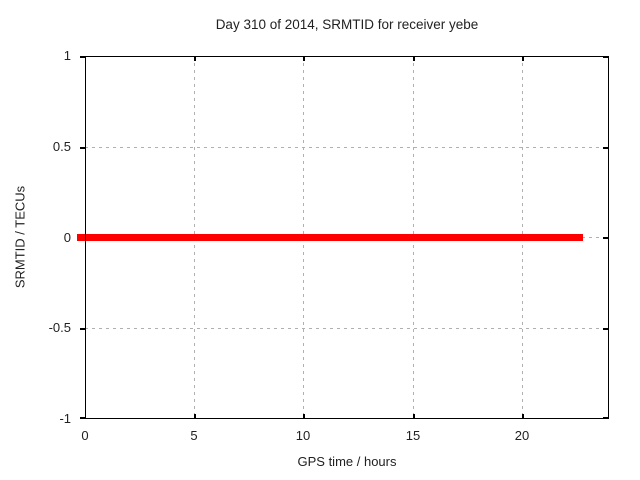 Image resolution: width=640 pixels, height=480 pixels. I want to click on tick-left-y-0.5, so click(82, 329).